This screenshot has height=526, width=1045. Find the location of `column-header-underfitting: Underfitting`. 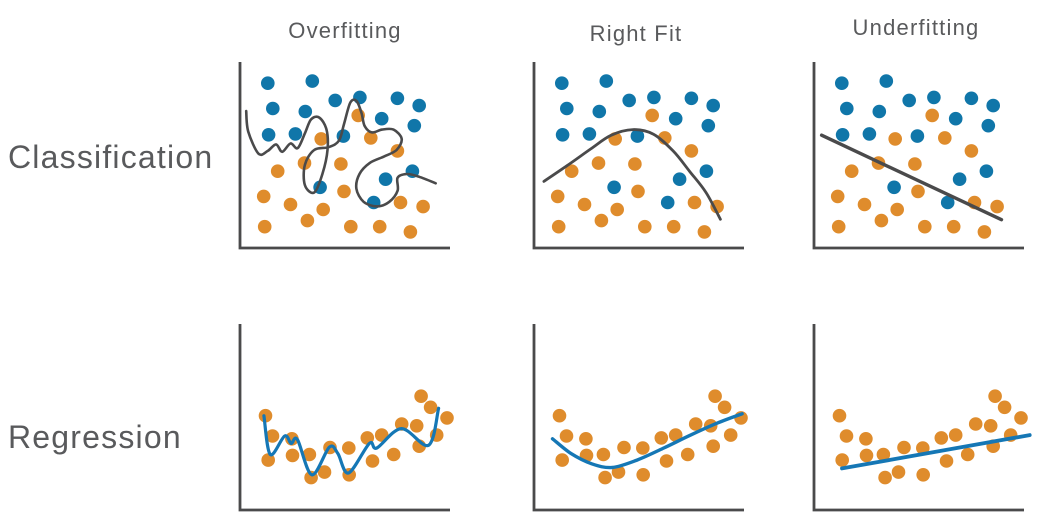

column-header-underfitting: Underfitting is located at coordinates (916, 27).